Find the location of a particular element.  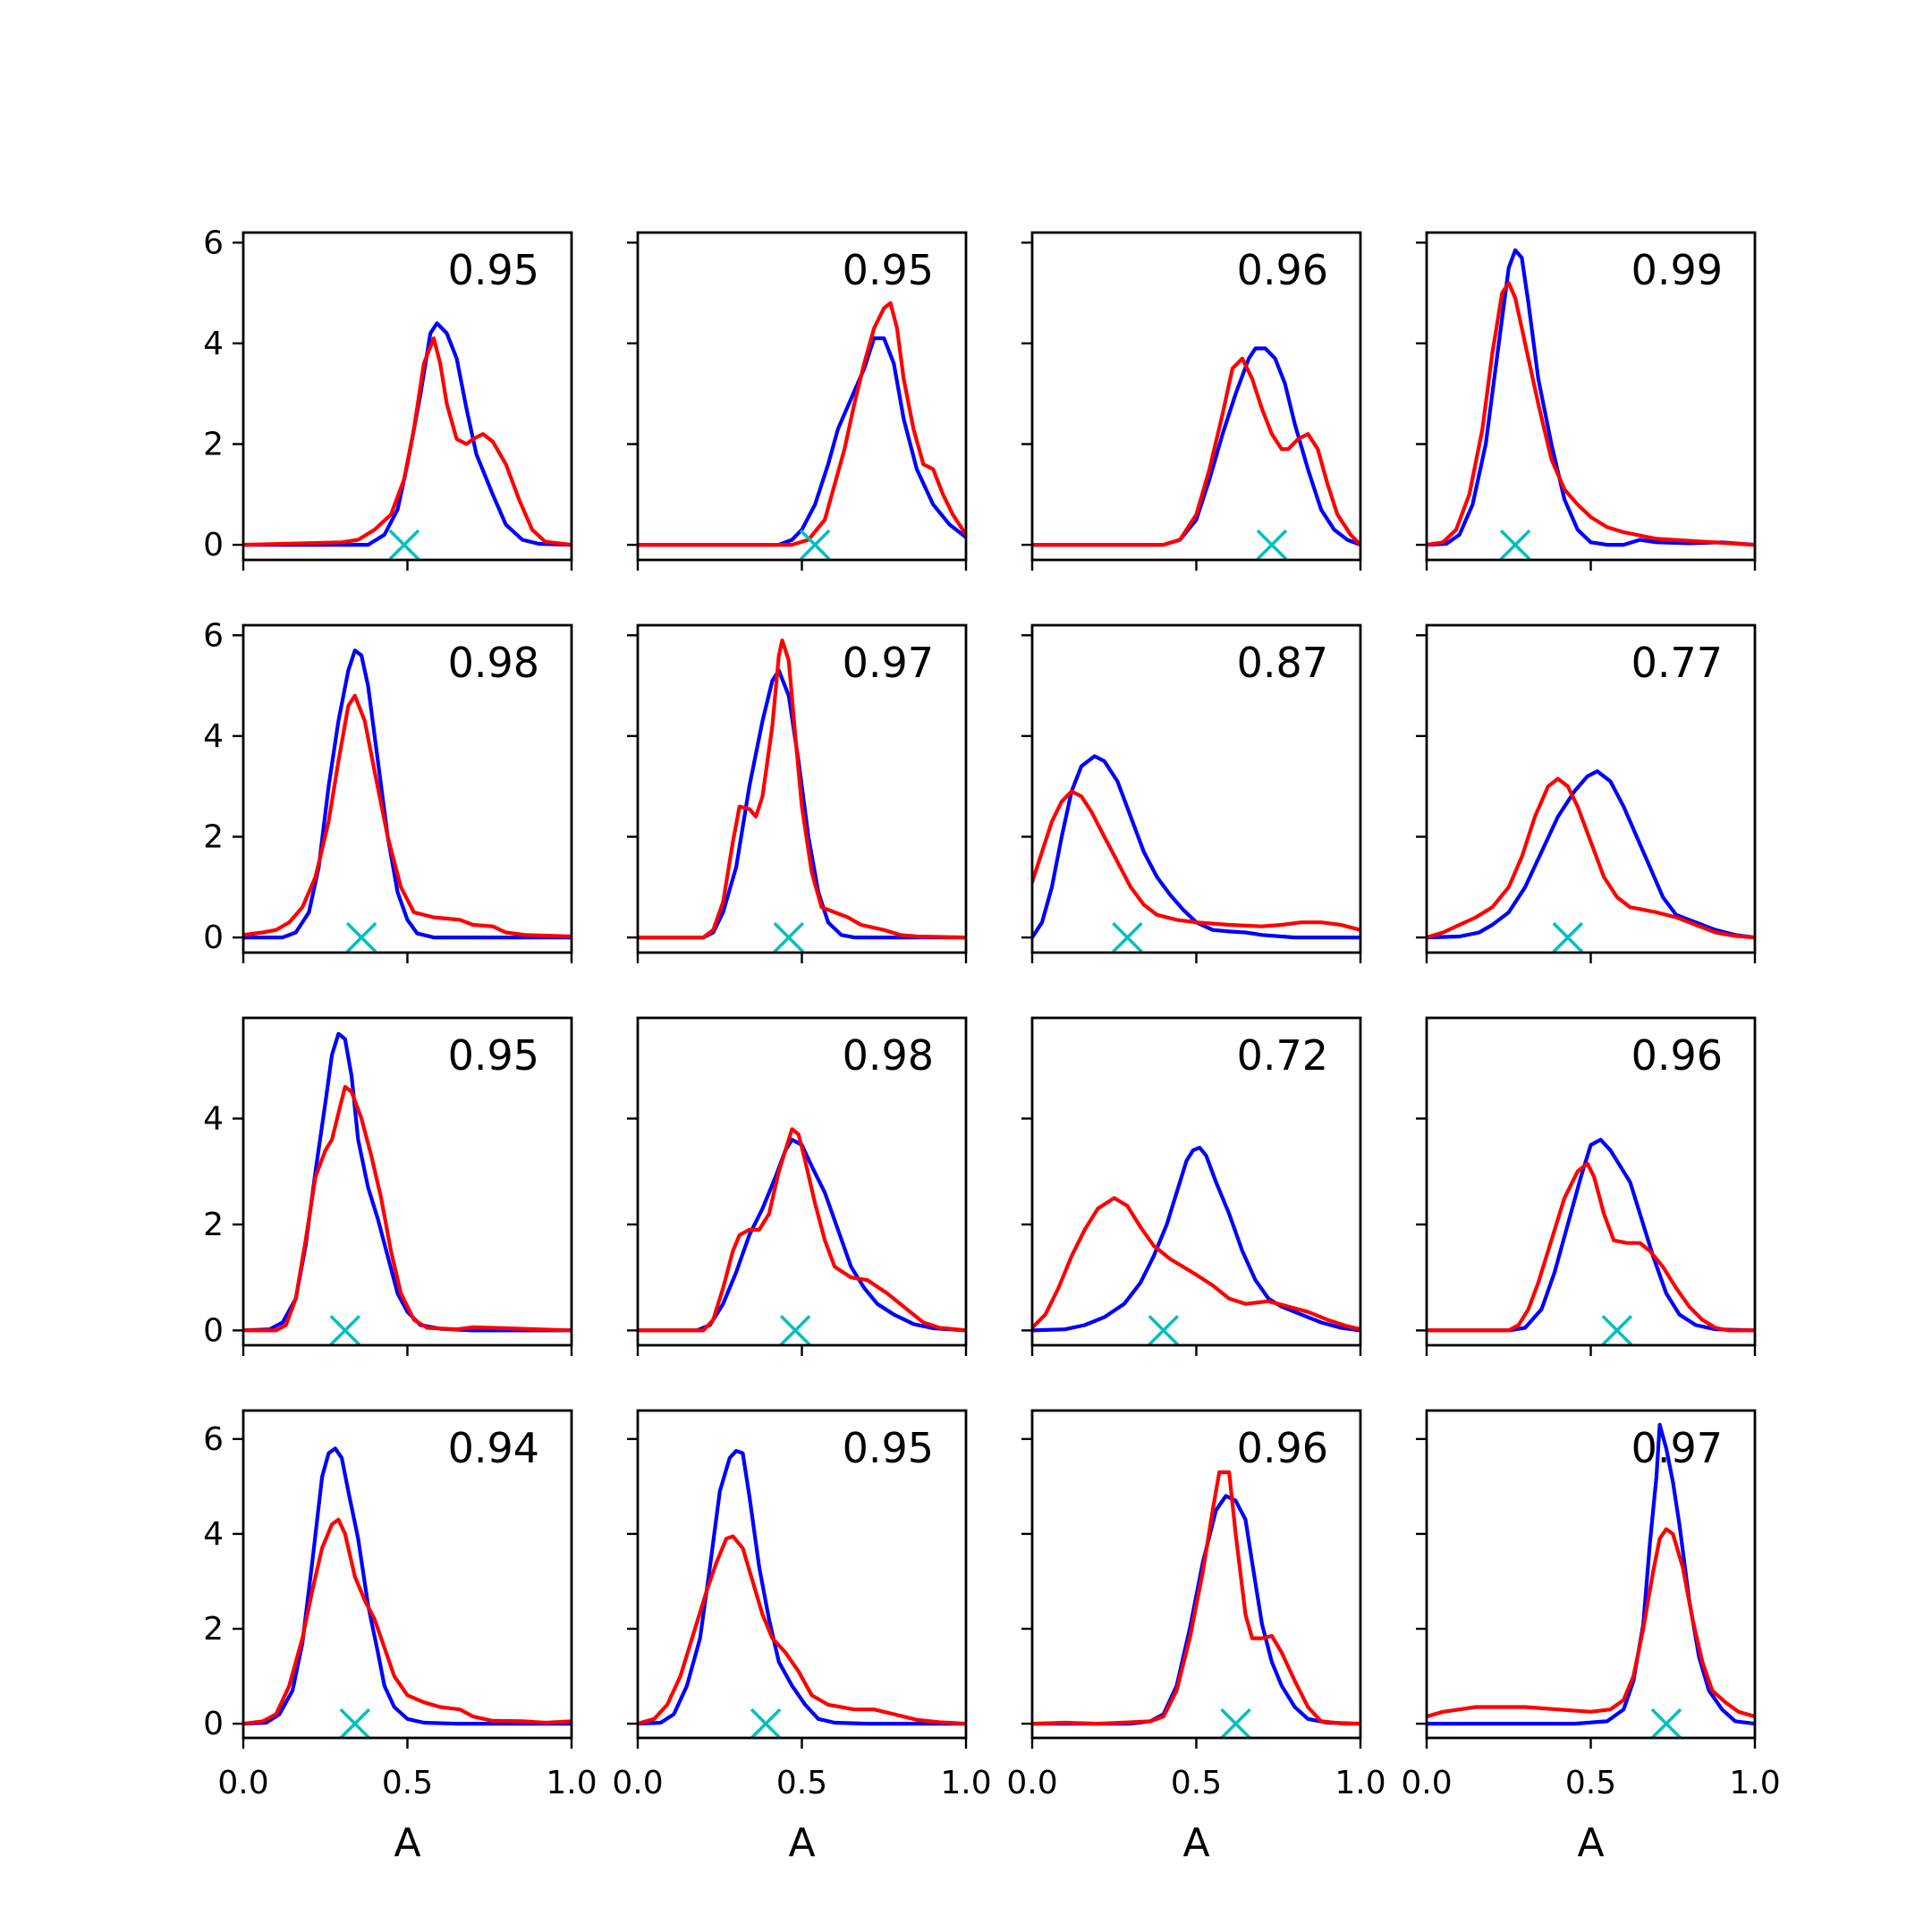

panel-6: 0.97 is located at coordinates (797, 793).